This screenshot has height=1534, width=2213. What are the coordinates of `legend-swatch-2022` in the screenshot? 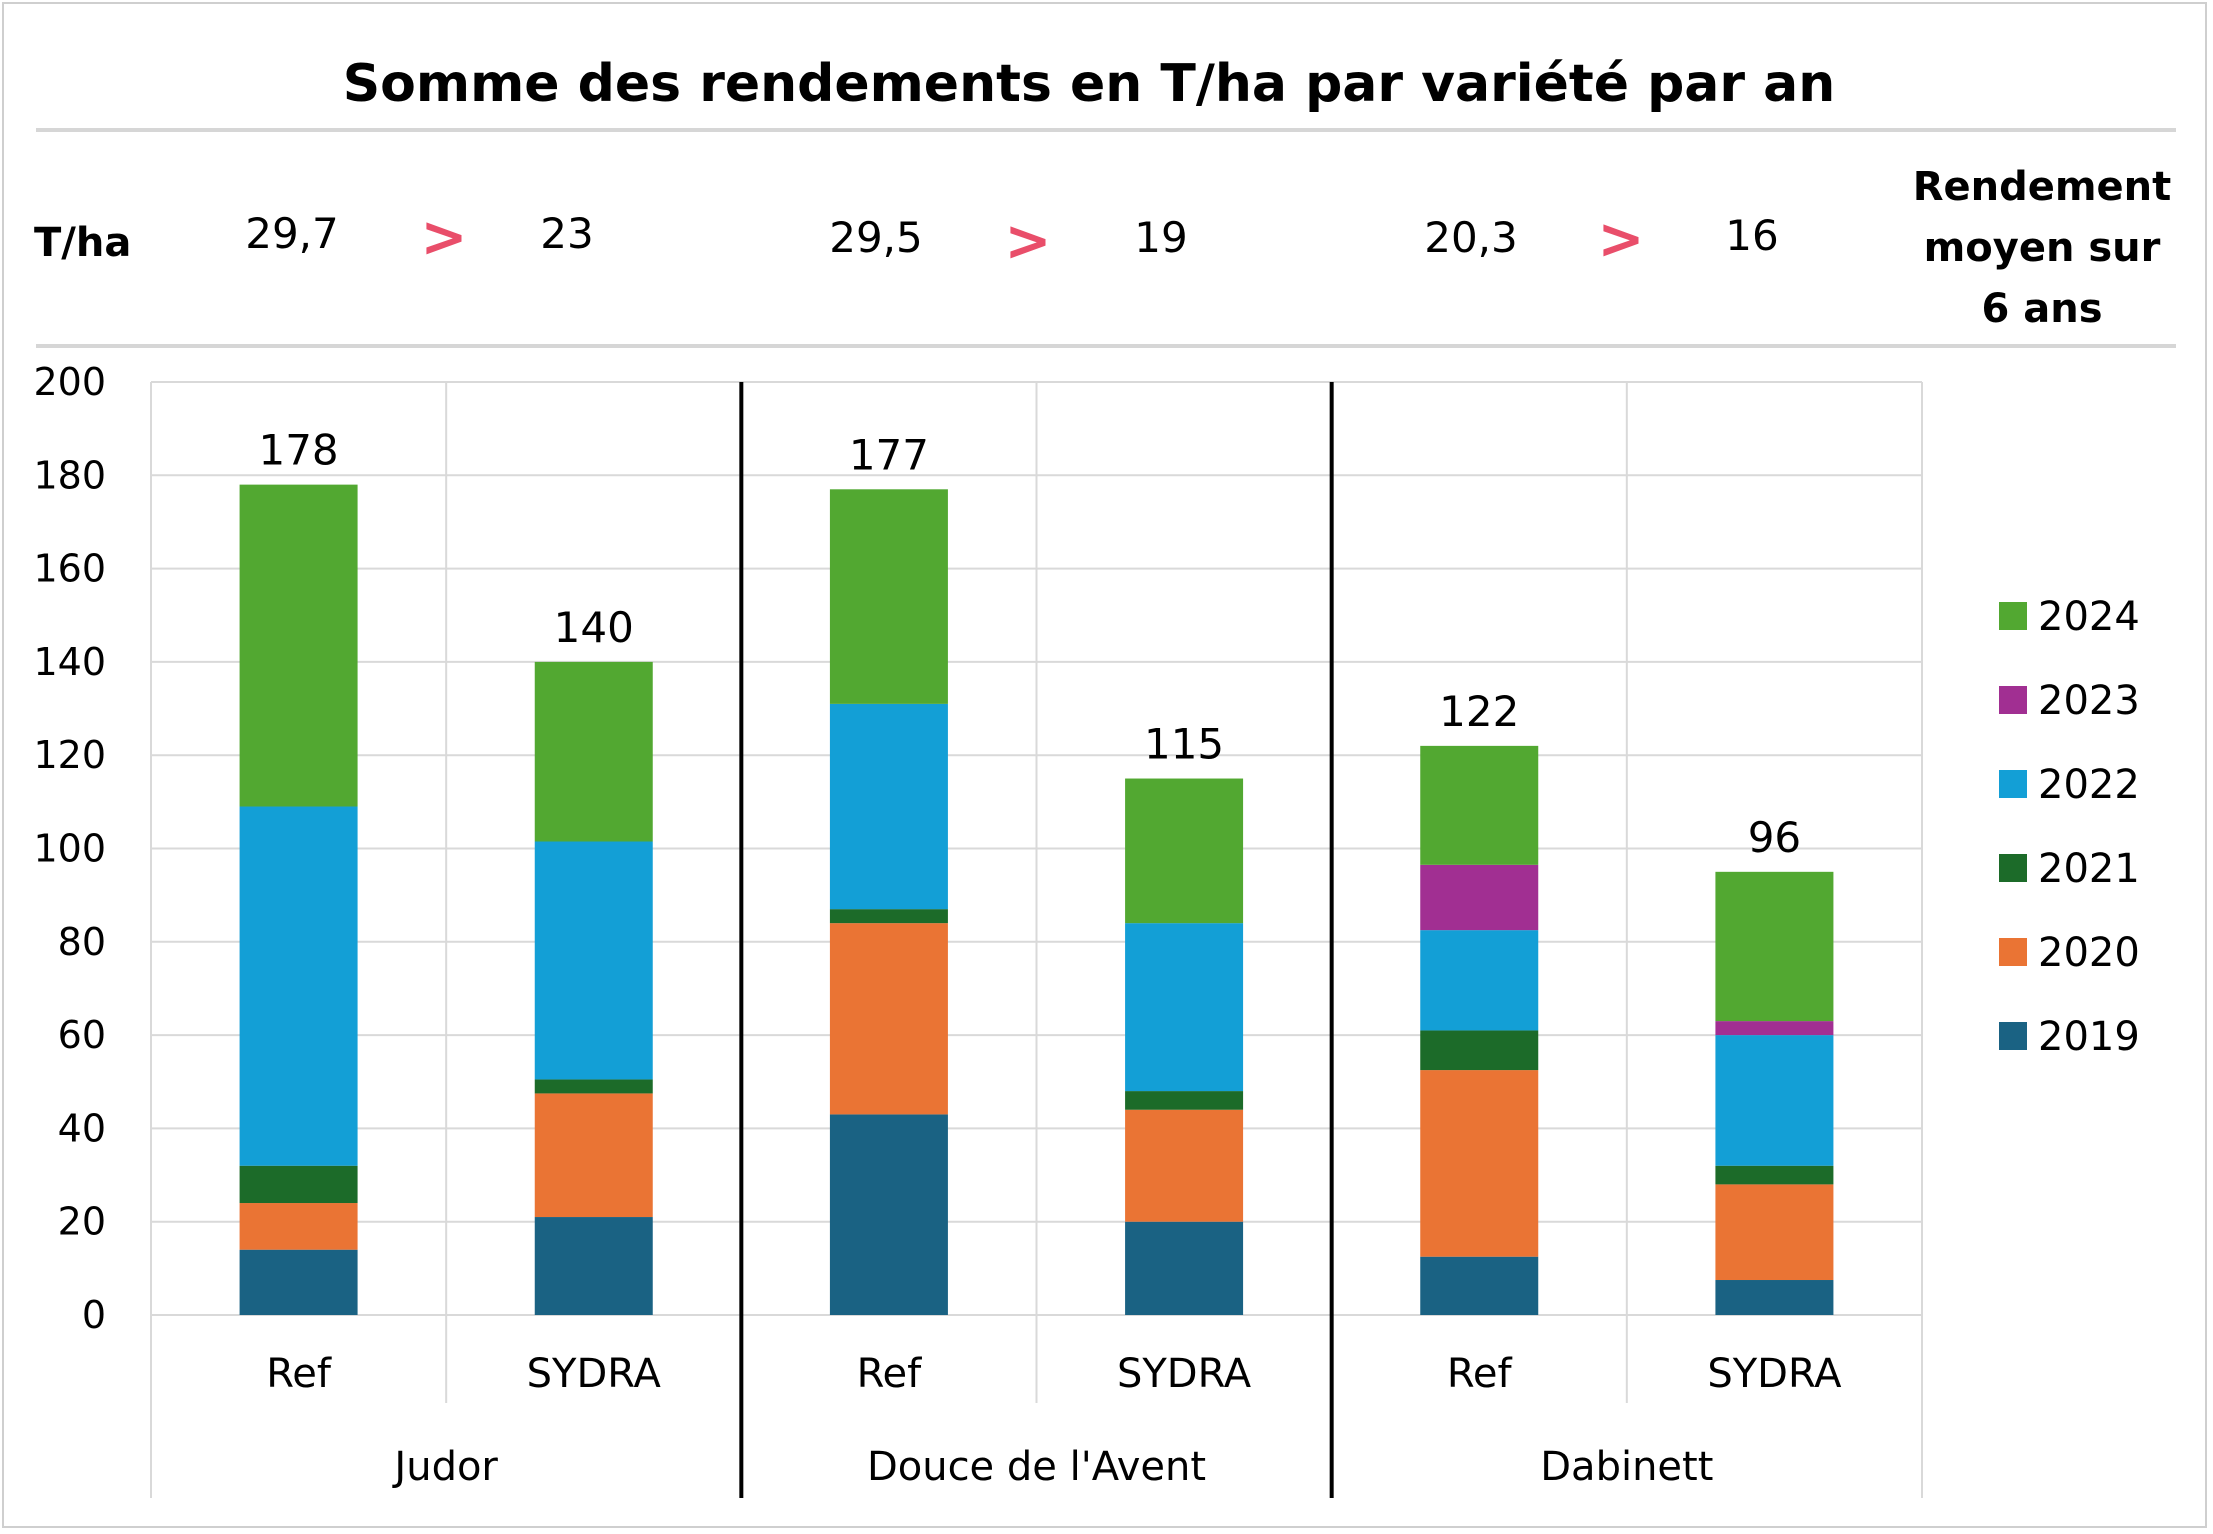 It's located at (2013, 784).